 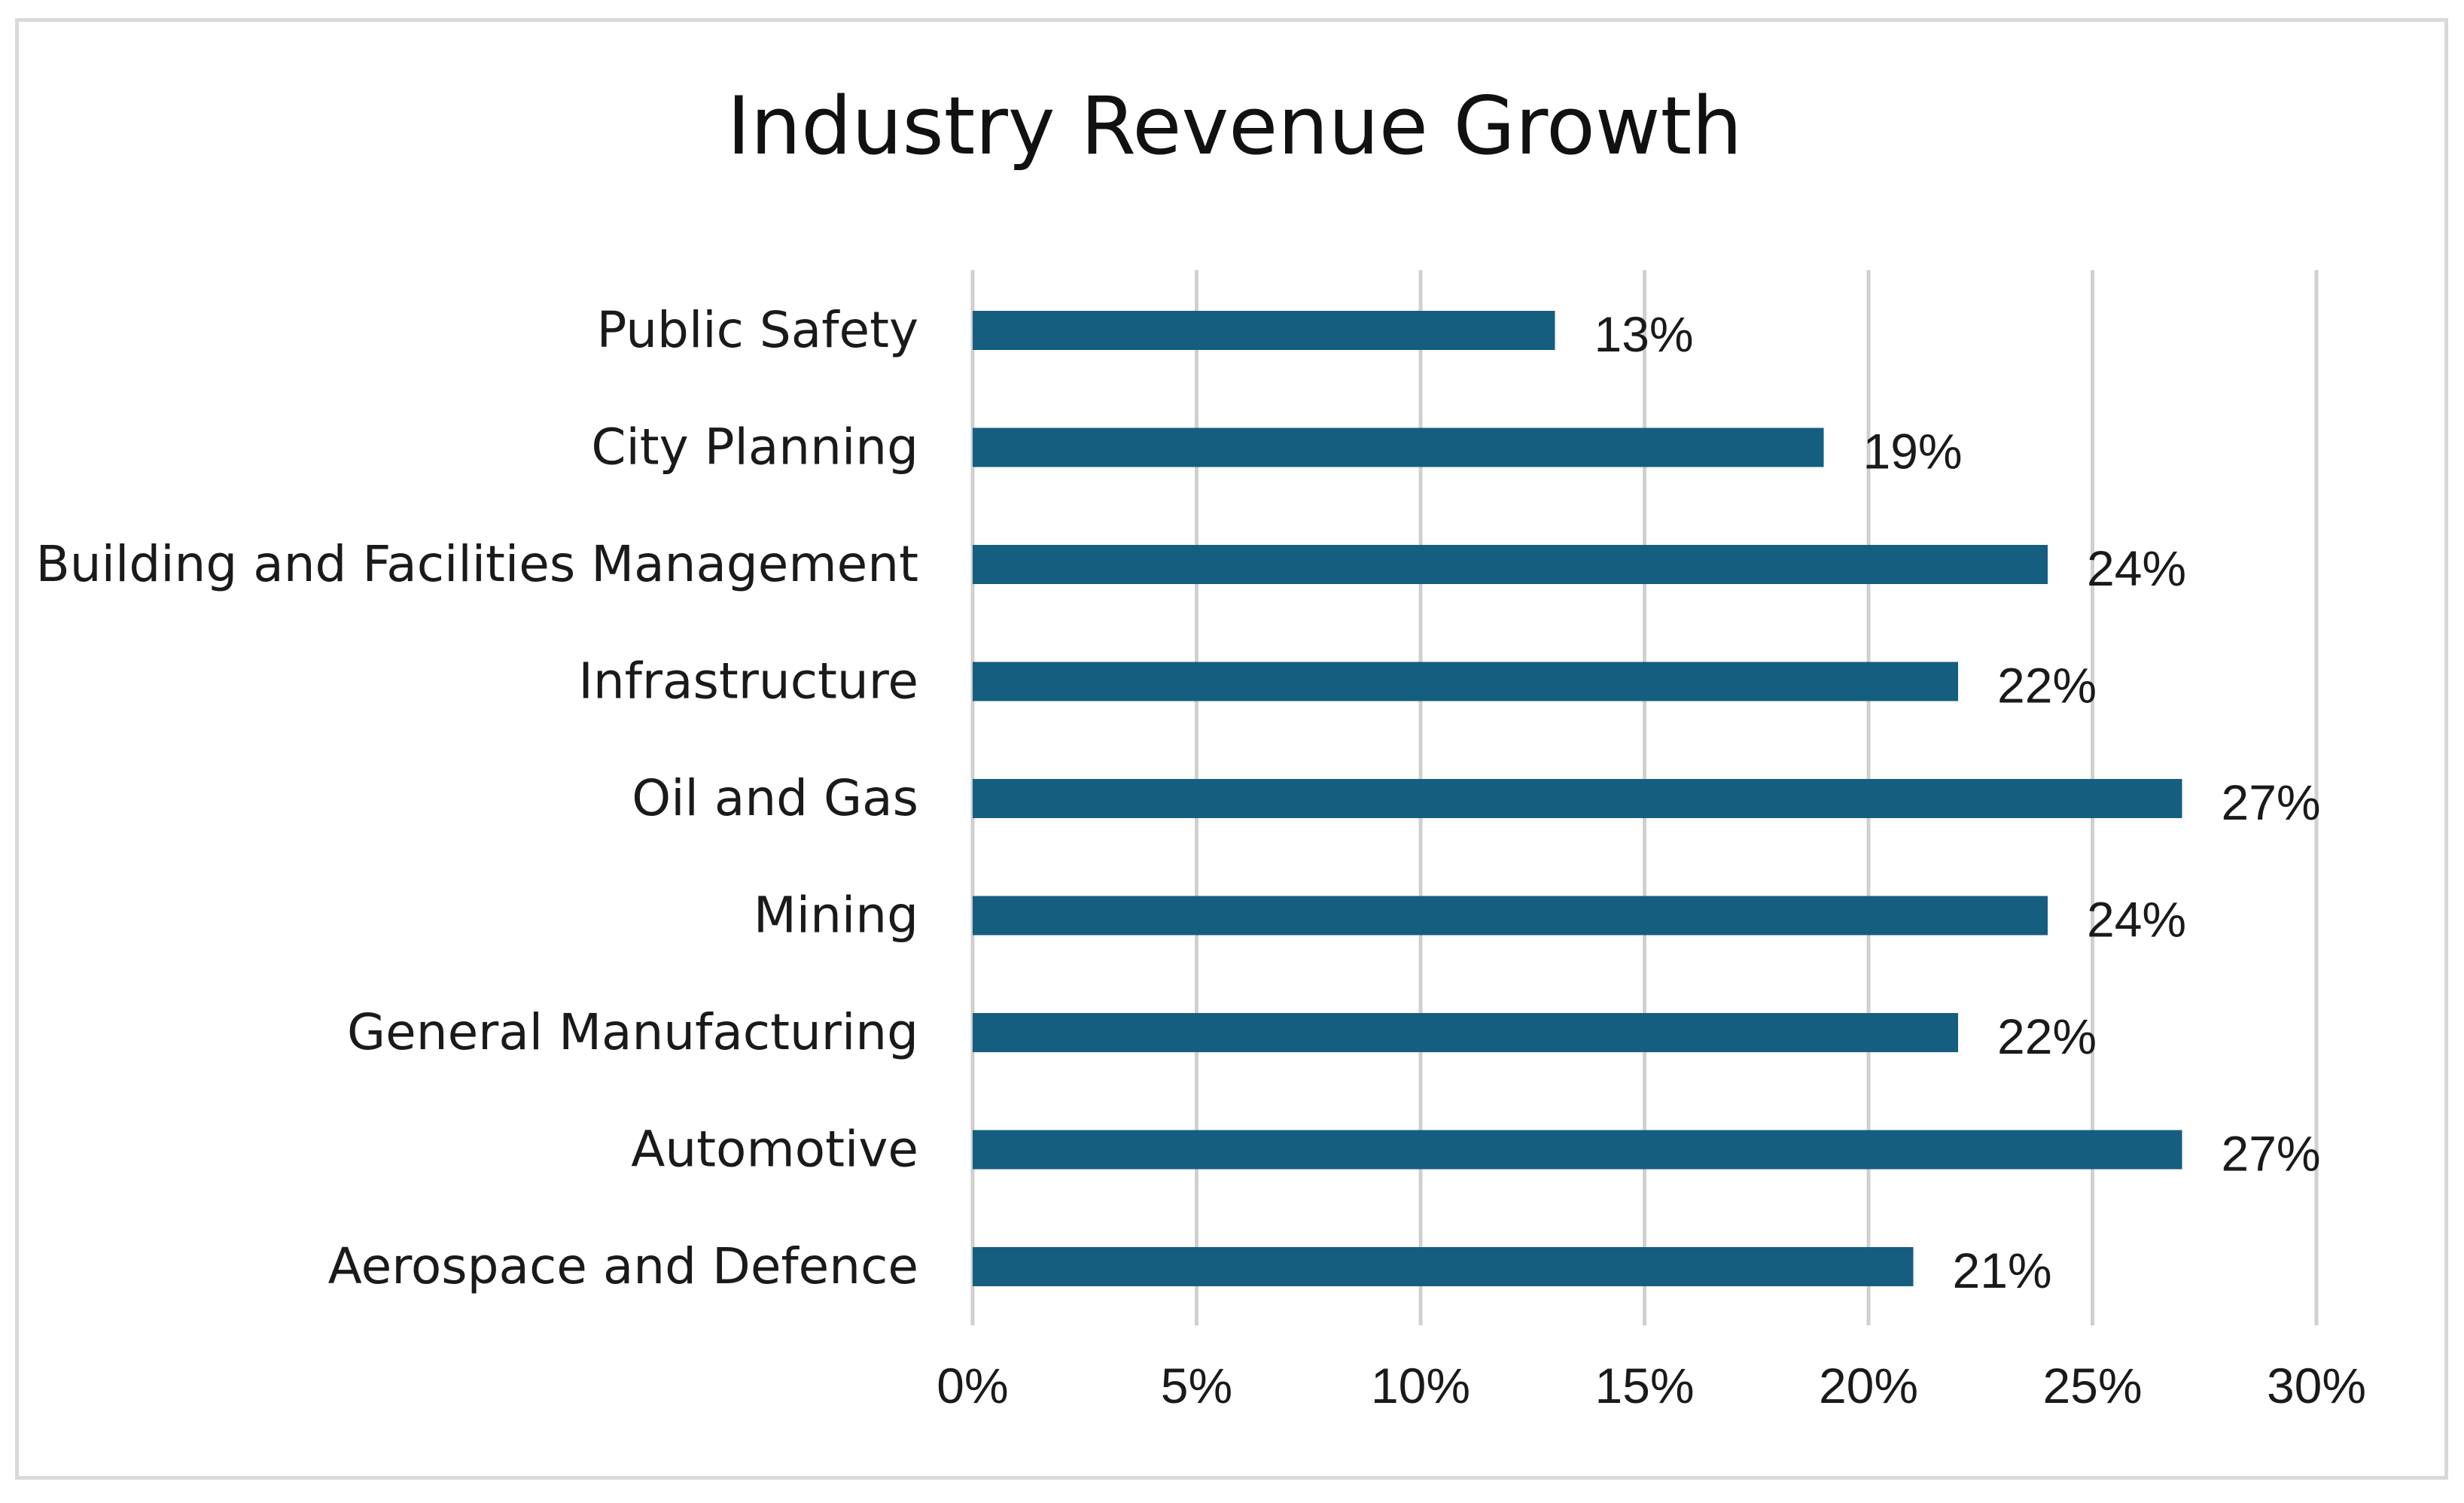 What do you see at coordinates (1235, 126) in the screenshot?
I see `chart-title: Industry Revenue Growth` at bounding box center [1235, 126].